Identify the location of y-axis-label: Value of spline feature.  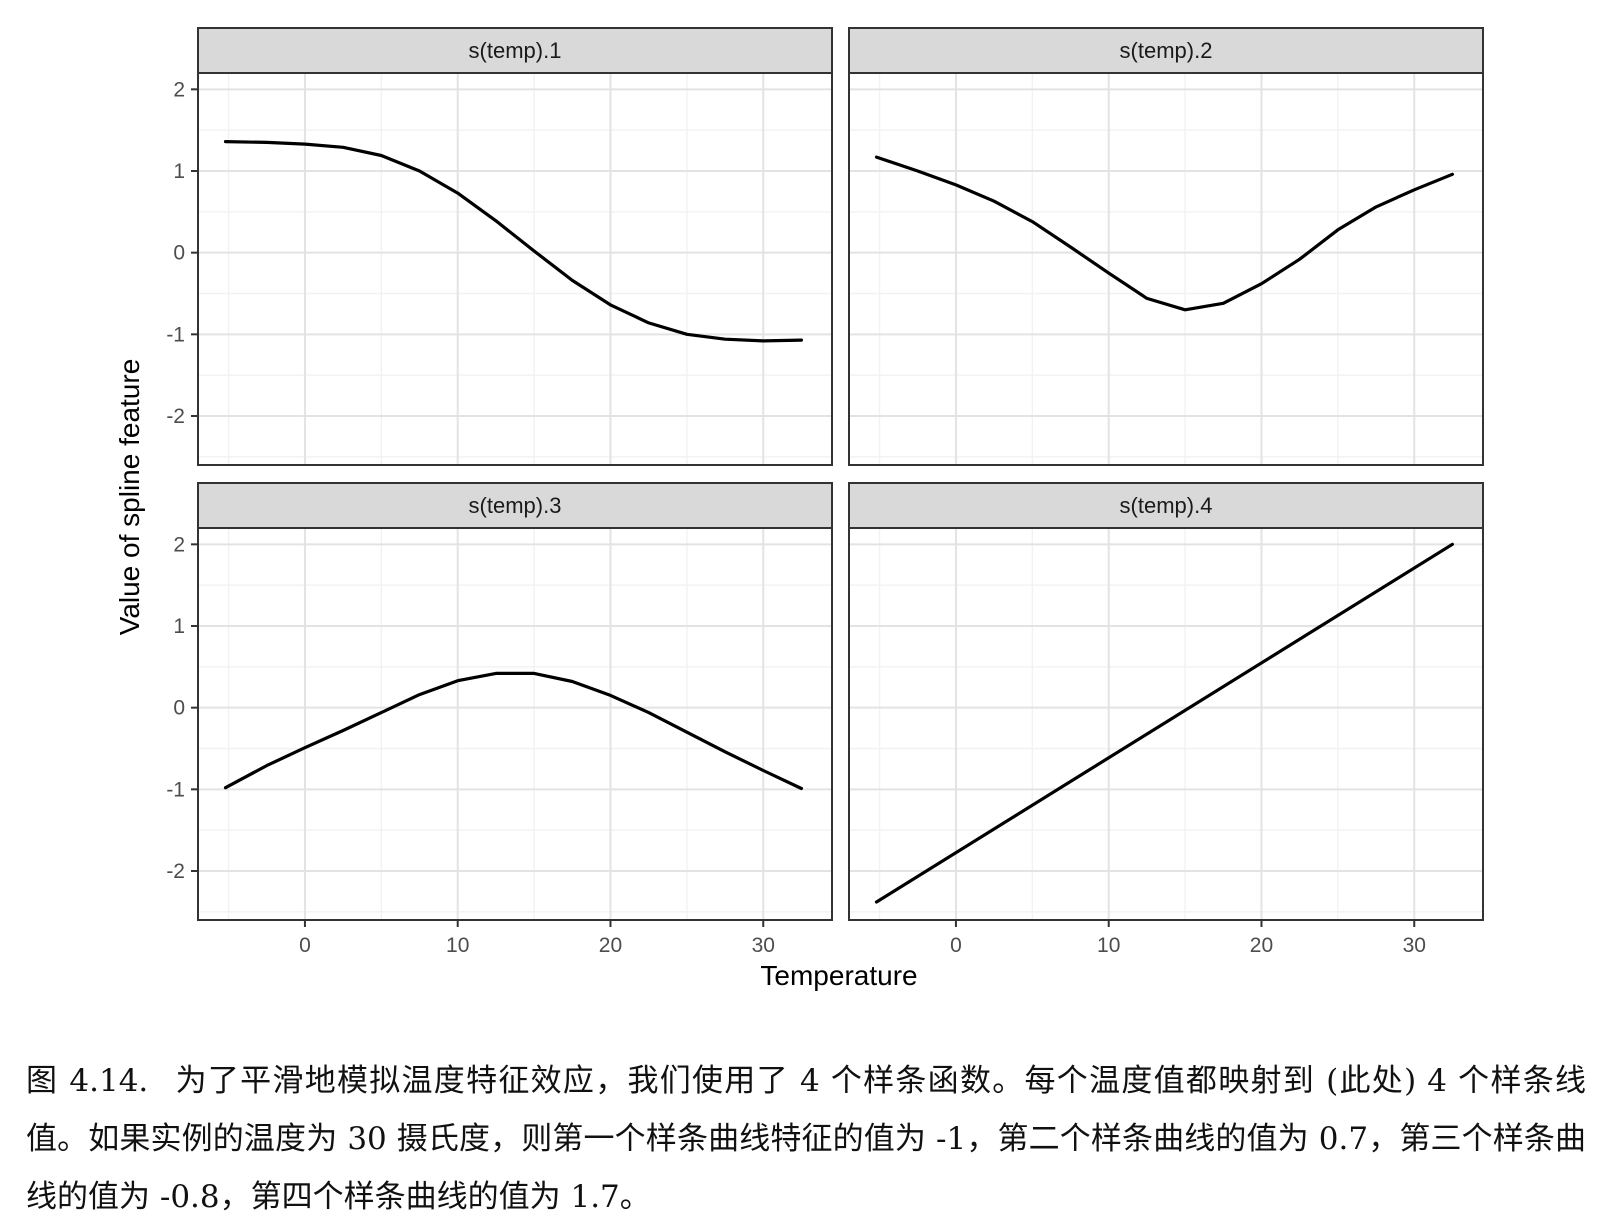
(129, 497).